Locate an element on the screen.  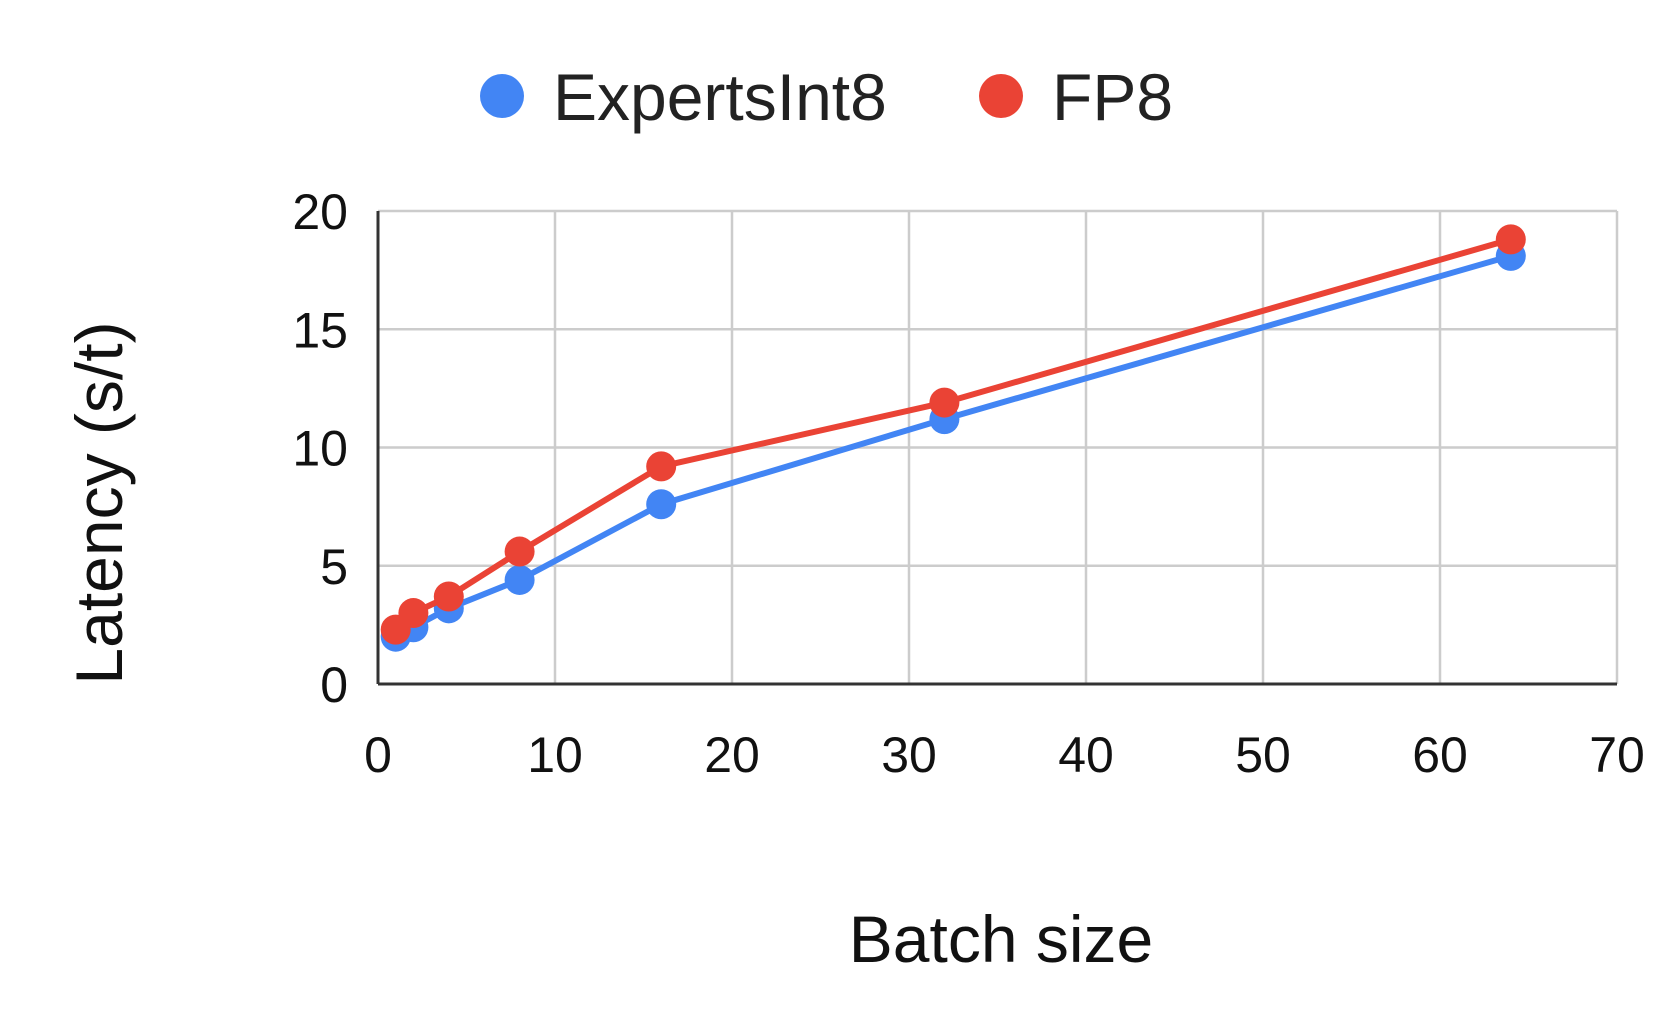
x-axis-label: Batch size is located at coordinates (1001, 939).